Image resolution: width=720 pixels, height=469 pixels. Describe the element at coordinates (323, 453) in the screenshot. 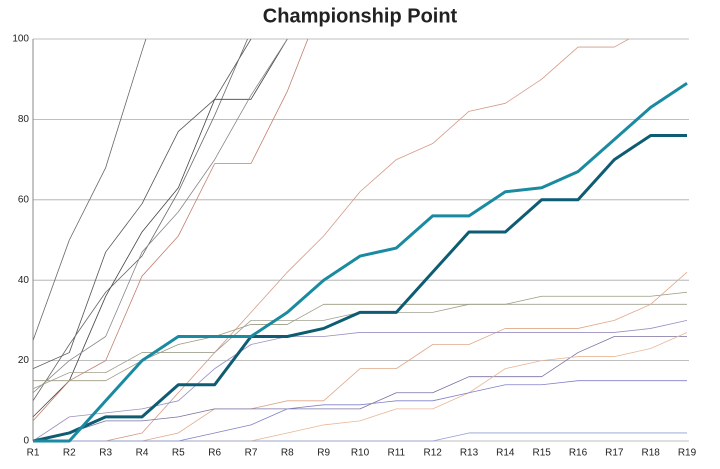

I see `x-tick-label: R9` at that location.